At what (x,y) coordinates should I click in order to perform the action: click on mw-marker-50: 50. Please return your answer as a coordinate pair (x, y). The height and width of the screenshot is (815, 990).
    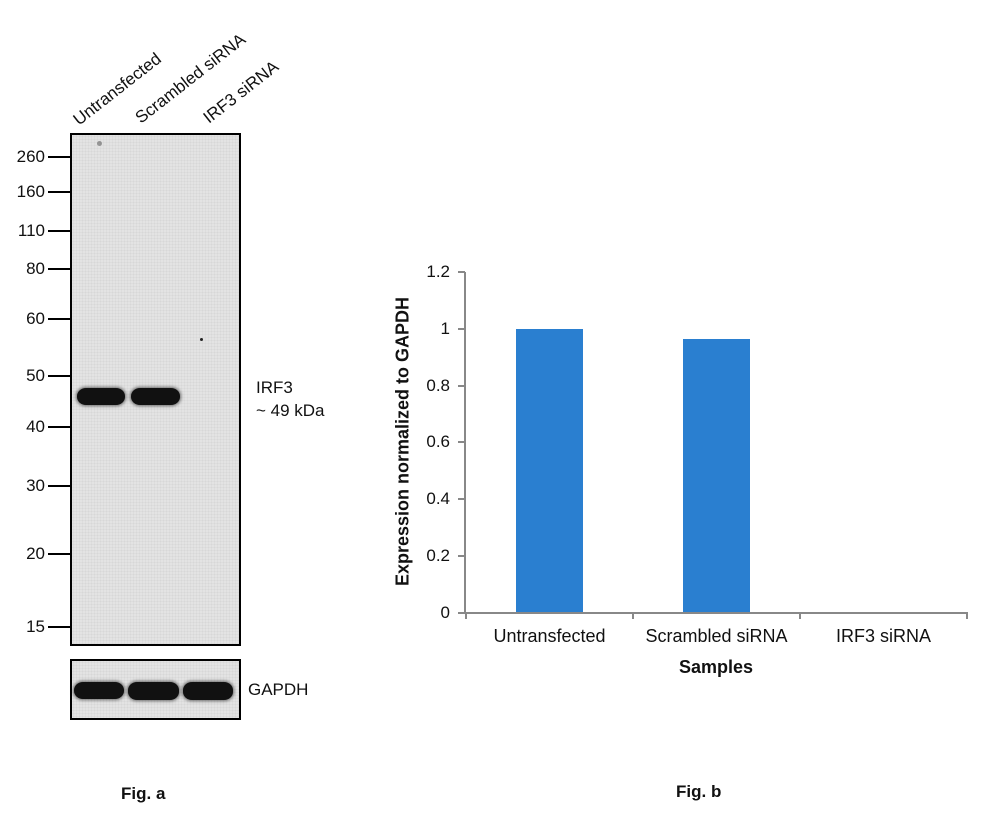
    Looking at the image, I should click on (35, 376).